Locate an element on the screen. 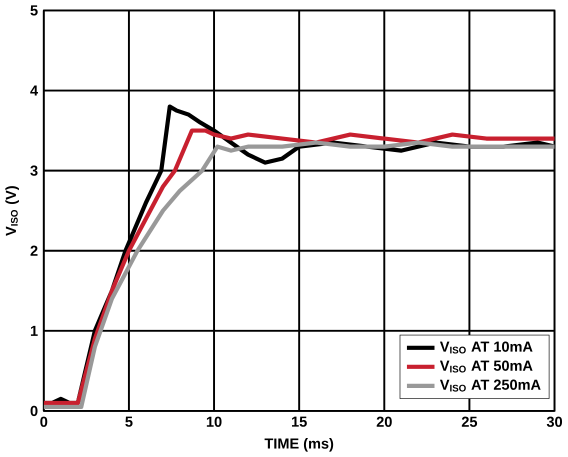  legend-label: V$_{ISO}$ AT 50mA is located at coordinates (486, 366).